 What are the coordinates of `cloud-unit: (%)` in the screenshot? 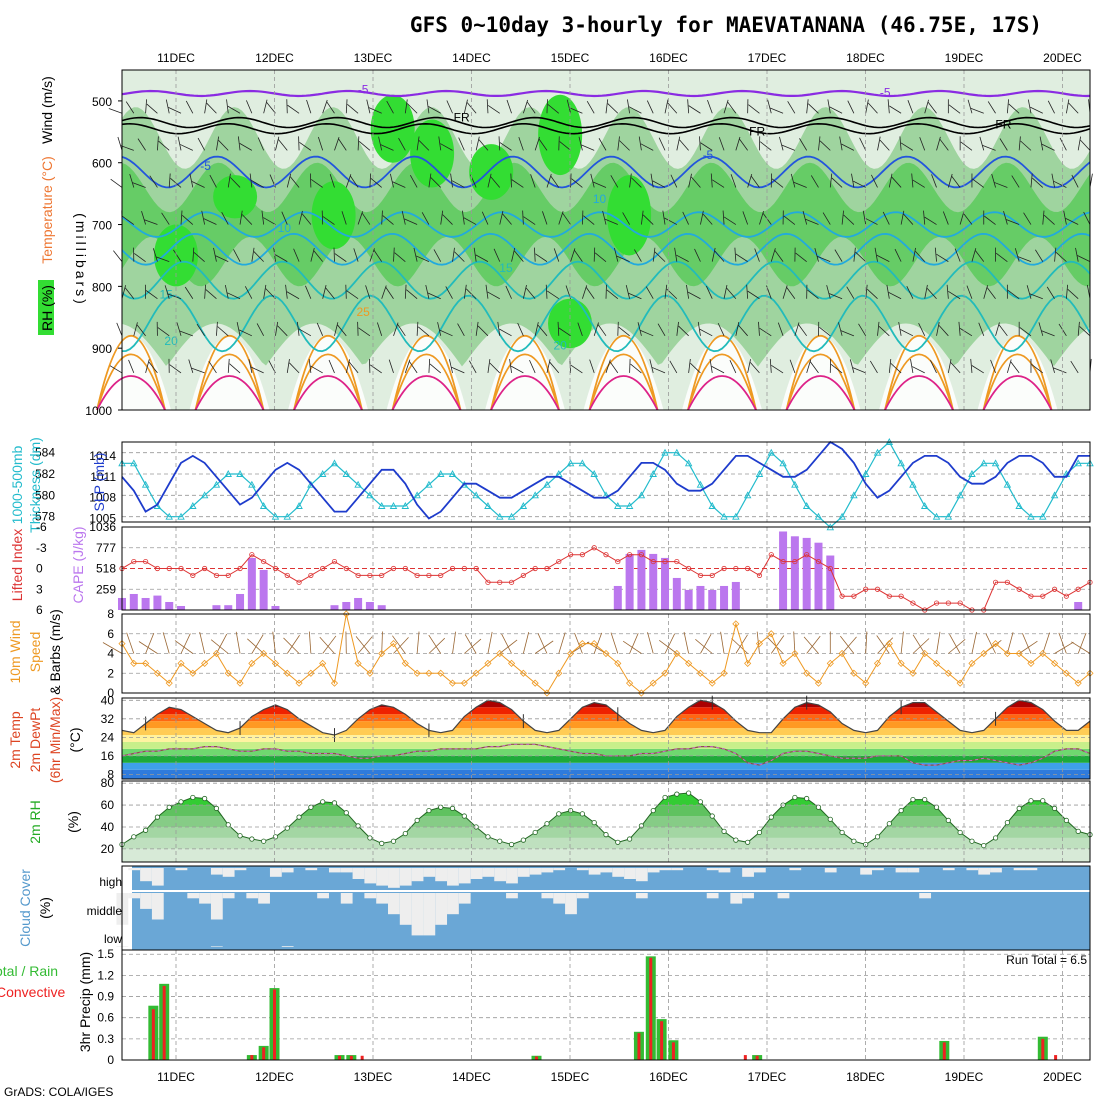 It's located at (45, 908).